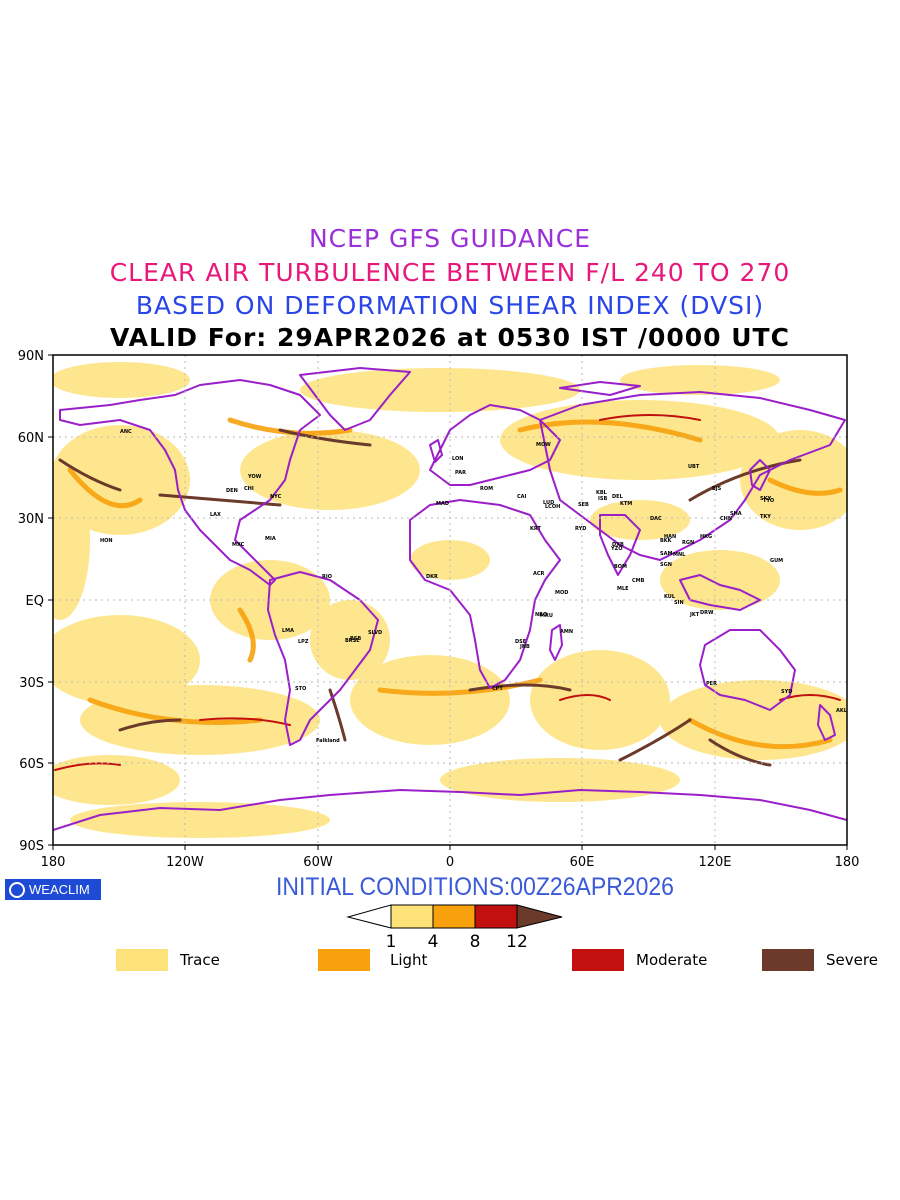 The height and width of the screenshot is (1200, 900). What do you see at coordinates (600, 388) in the screenshot?
I see `arctic-islands-outline` at bounding box center [600, 388].